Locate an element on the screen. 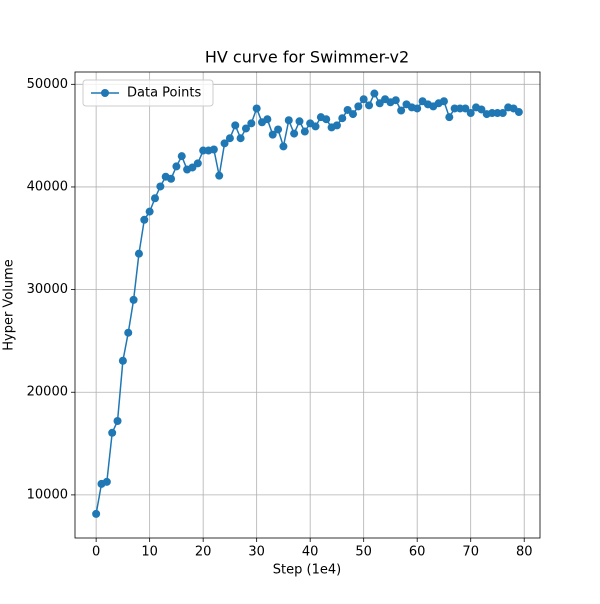 This screenshot has width=600, height=604. x-tick-label: 0 is located at coordinates (96, 552).